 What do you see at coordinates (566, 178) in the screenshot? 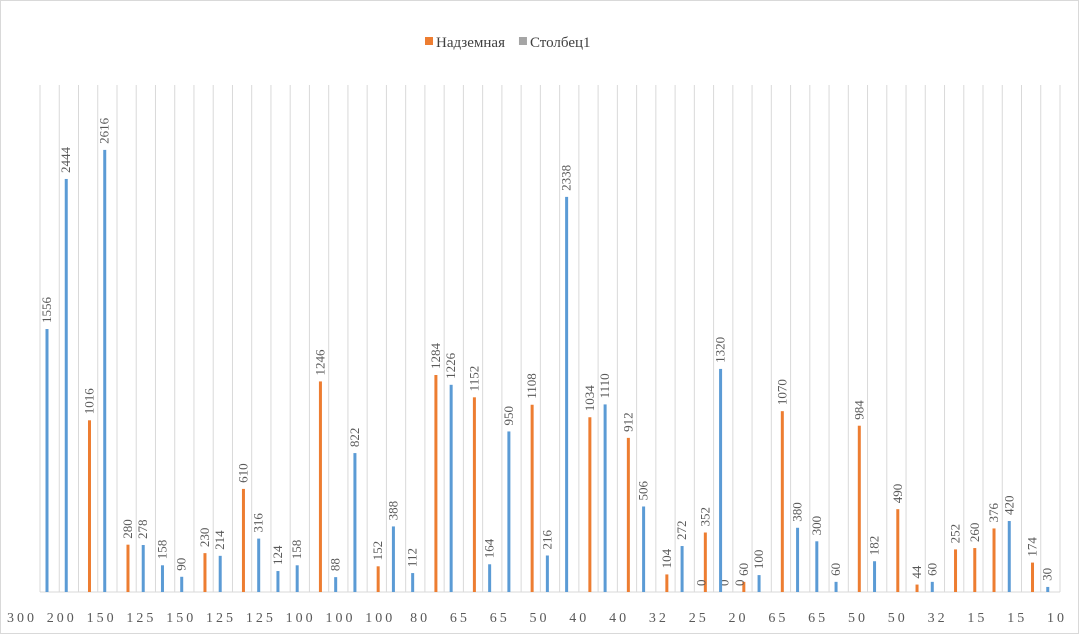
I see `data-label: 2338` at bounding box center [566, 178].